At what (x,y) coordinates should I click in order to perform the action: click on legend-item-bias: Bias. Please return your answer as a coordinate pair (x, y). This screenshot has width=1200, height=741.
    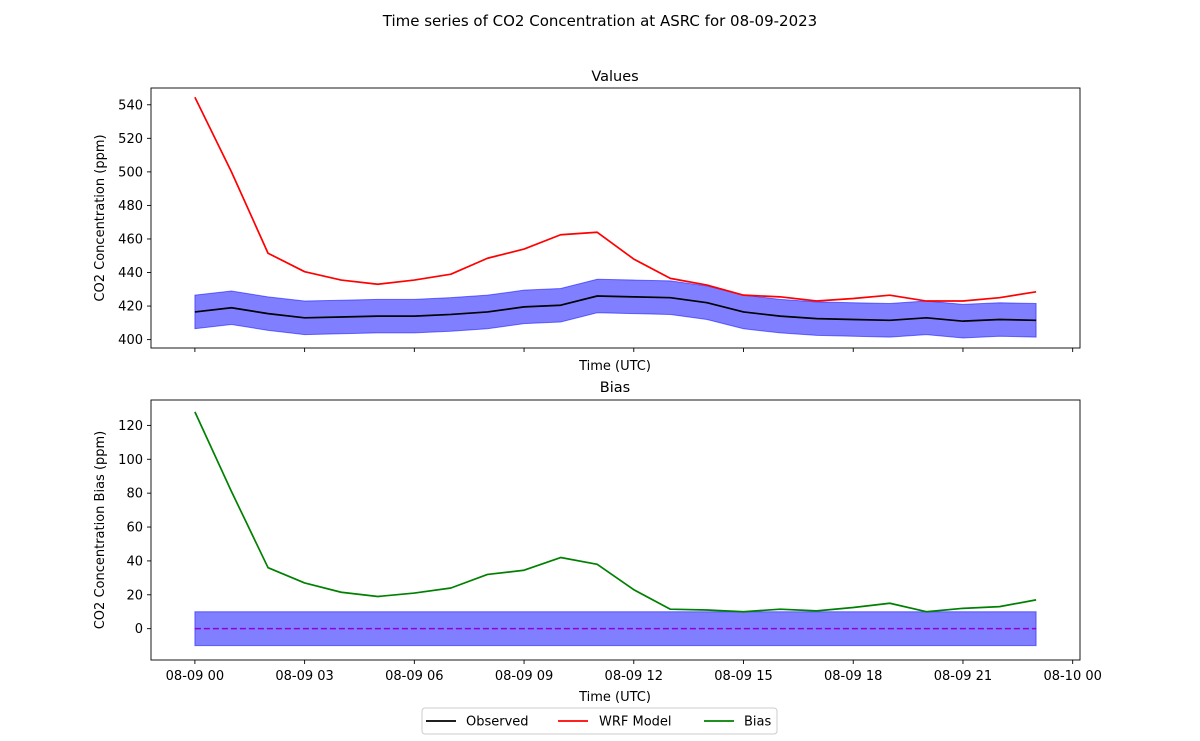
    Looking at the image, I should click on (737, 722).